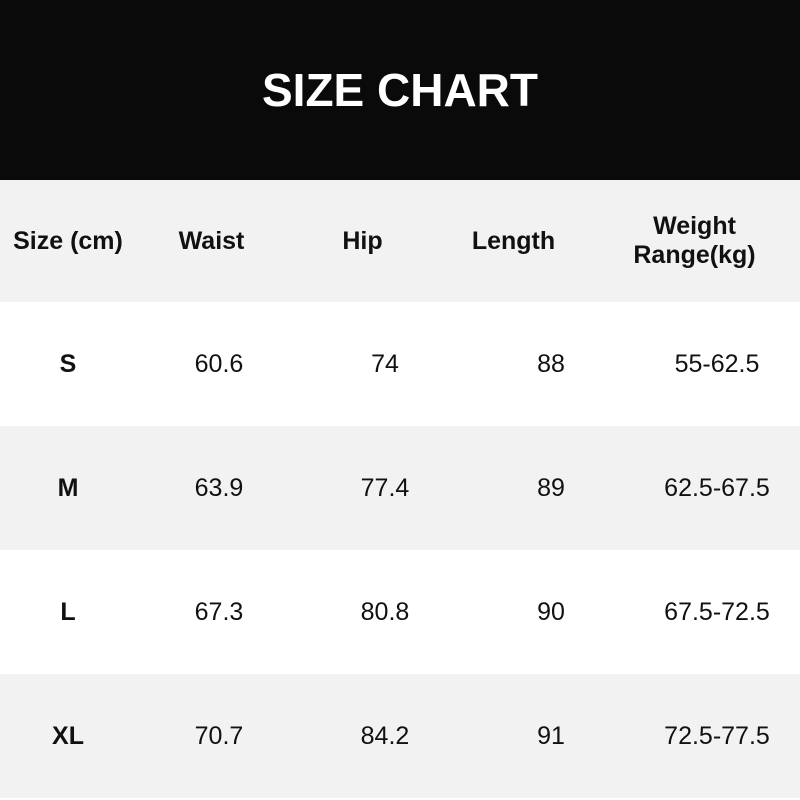 The image size is (800, 800). What do you see at coordinates (551, 735) in the screenshot?
I see `table-cell: 91` at bounding box center [551, 735].